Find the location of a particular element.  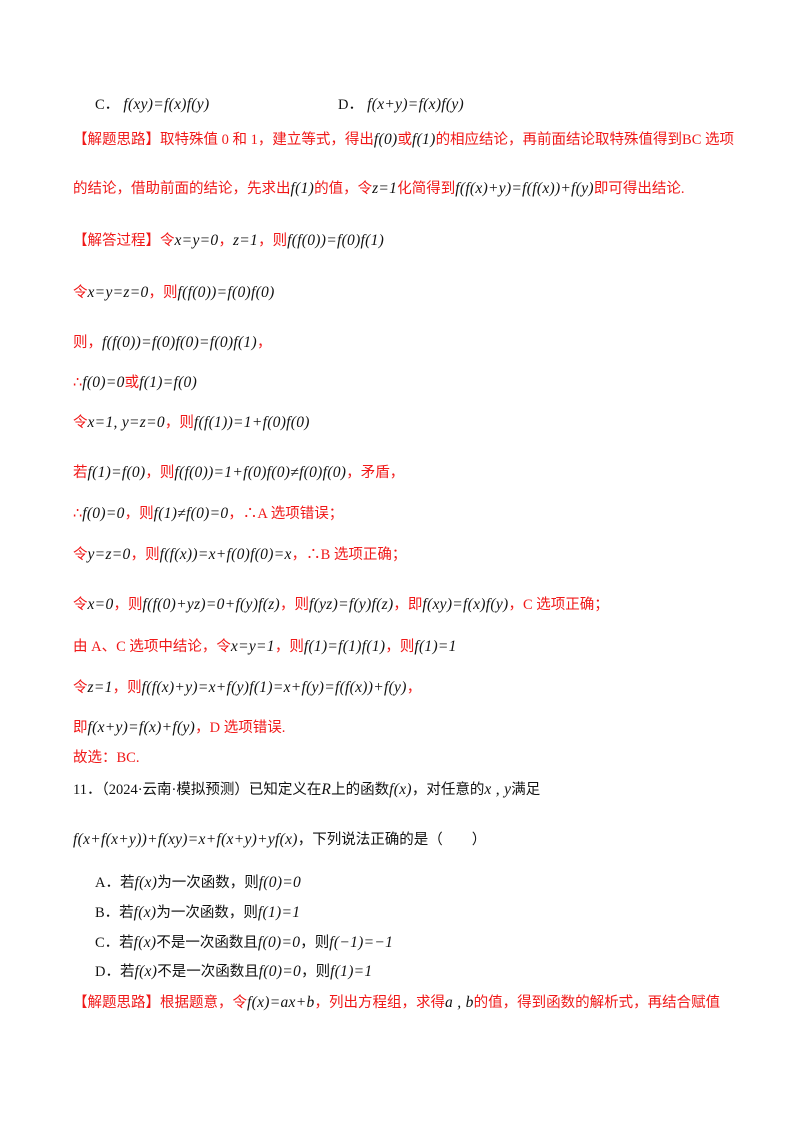

text-segment: ，D 选项错误. is located at coordinates (240, 728).